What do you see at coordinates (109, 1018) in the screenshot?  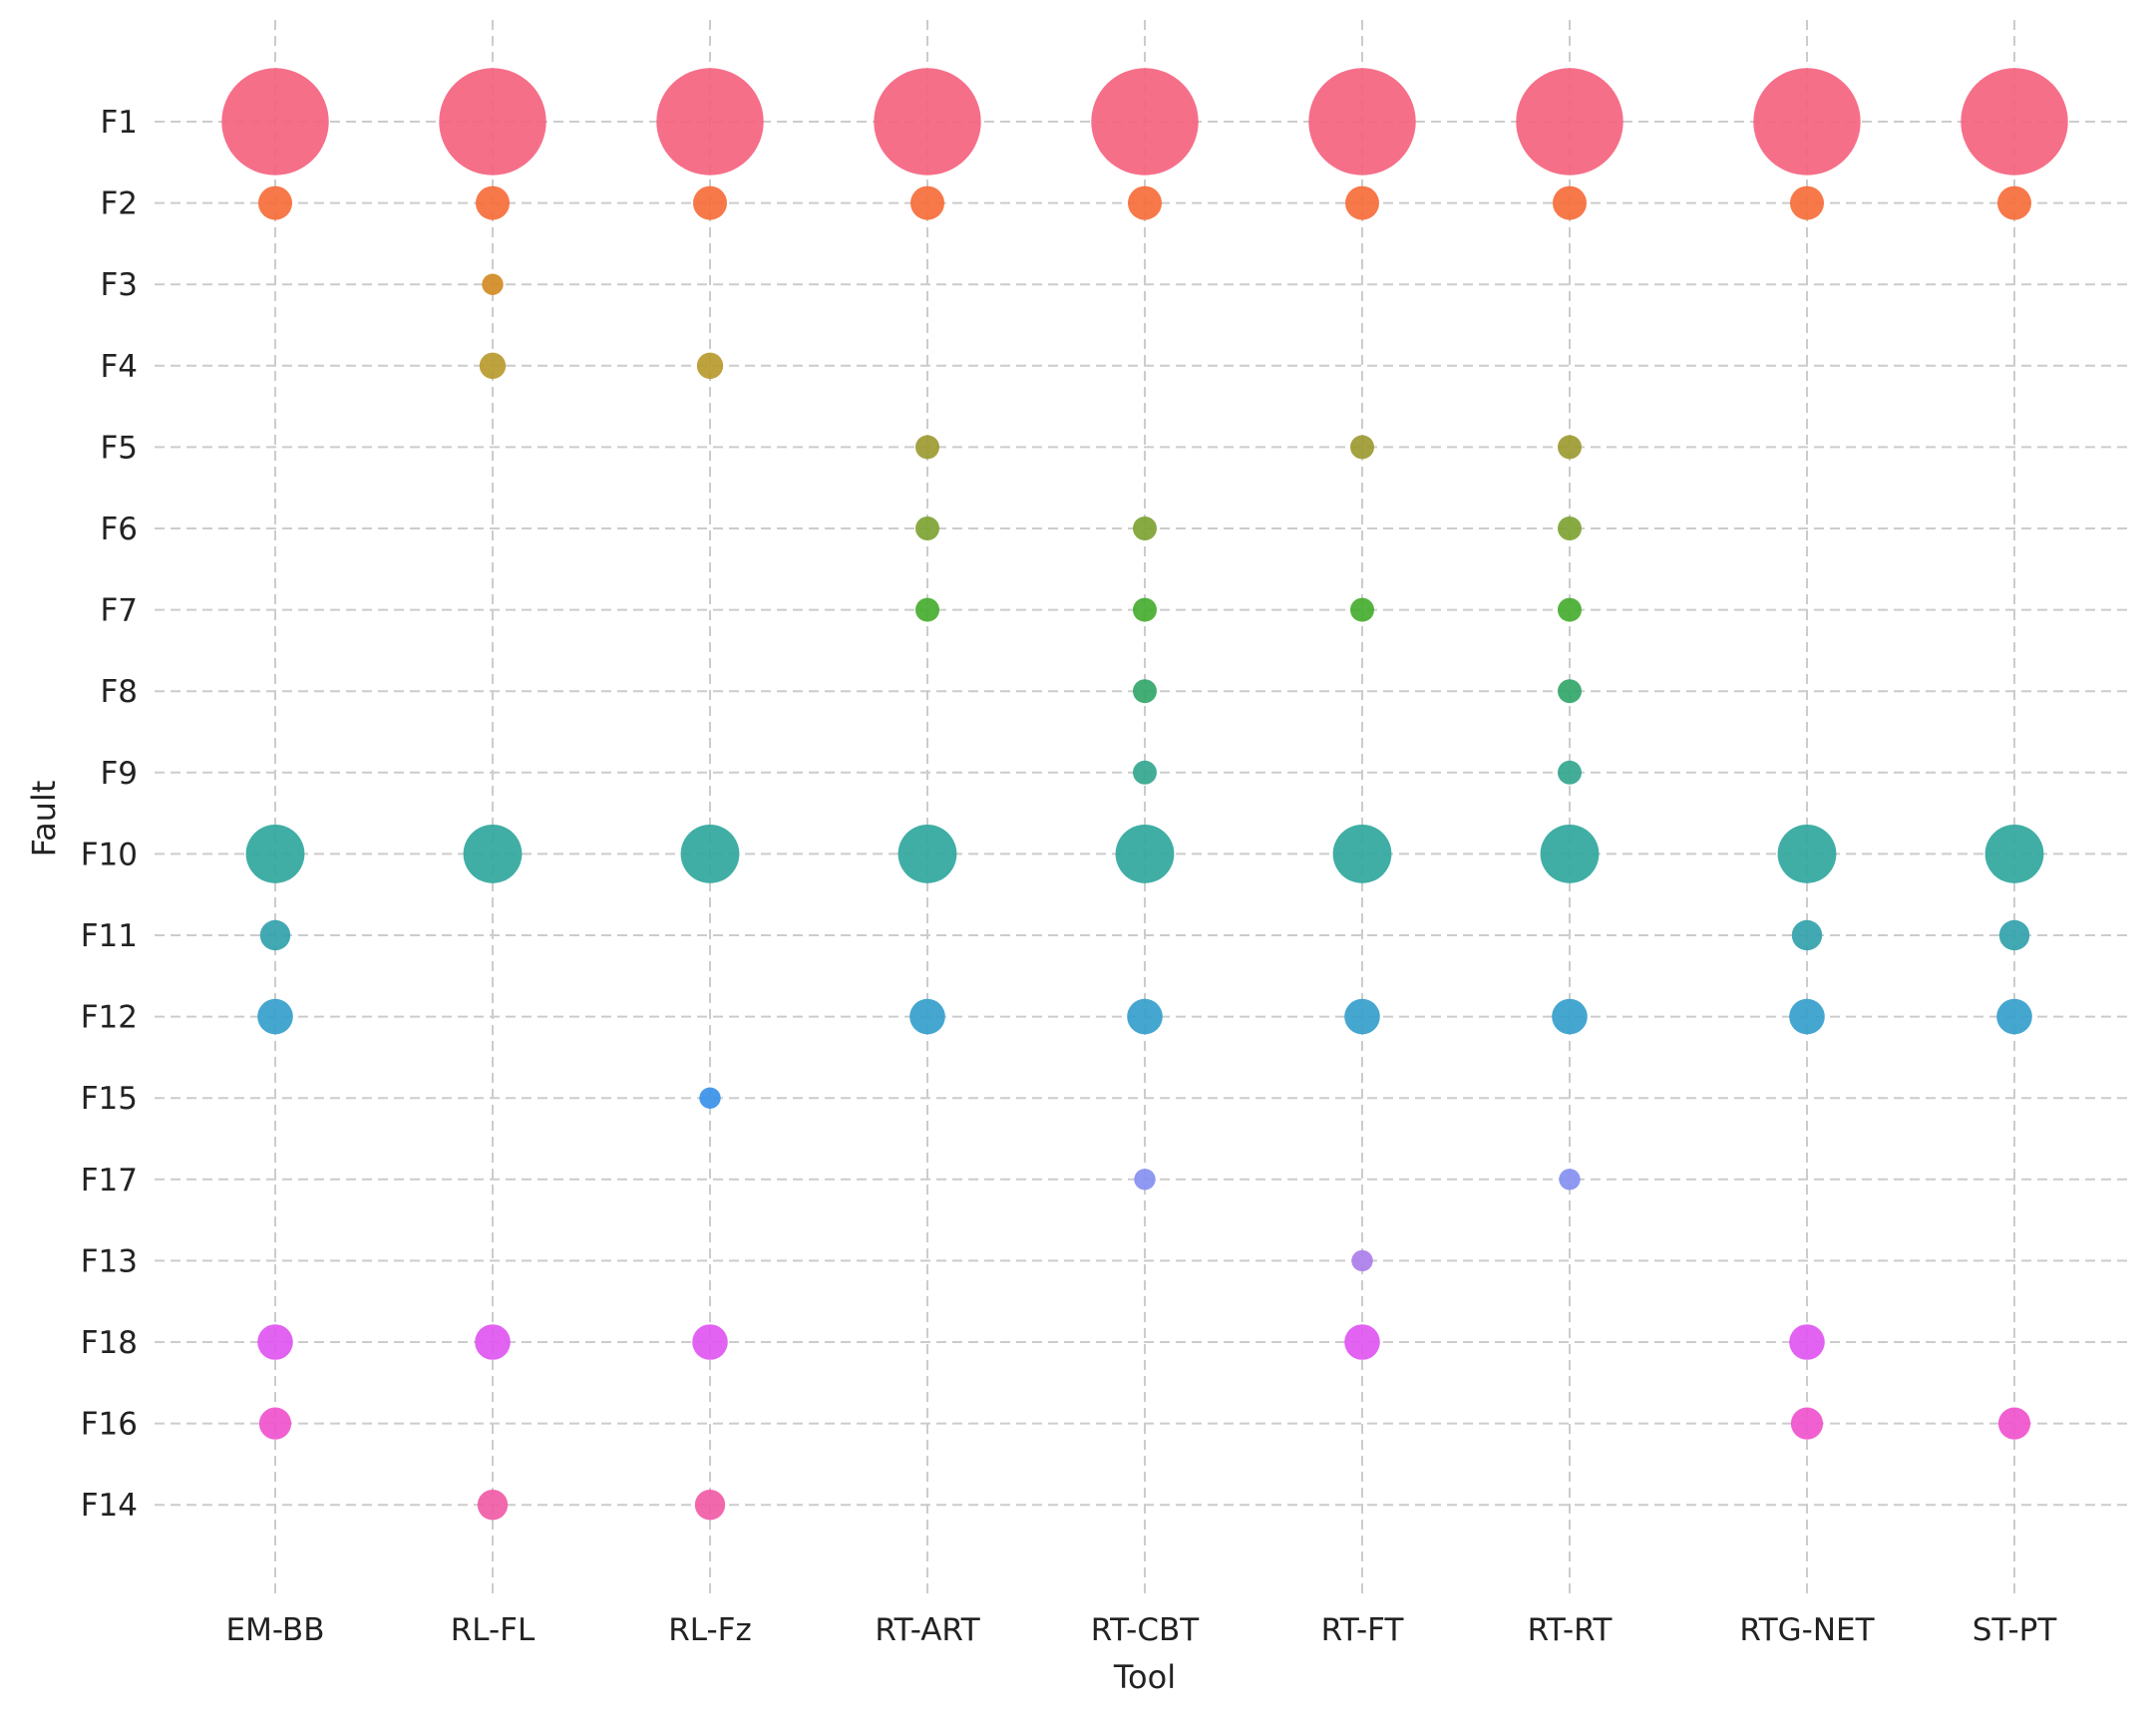 I see `y-tick-label: F12` at bounding box center [109, 1018].